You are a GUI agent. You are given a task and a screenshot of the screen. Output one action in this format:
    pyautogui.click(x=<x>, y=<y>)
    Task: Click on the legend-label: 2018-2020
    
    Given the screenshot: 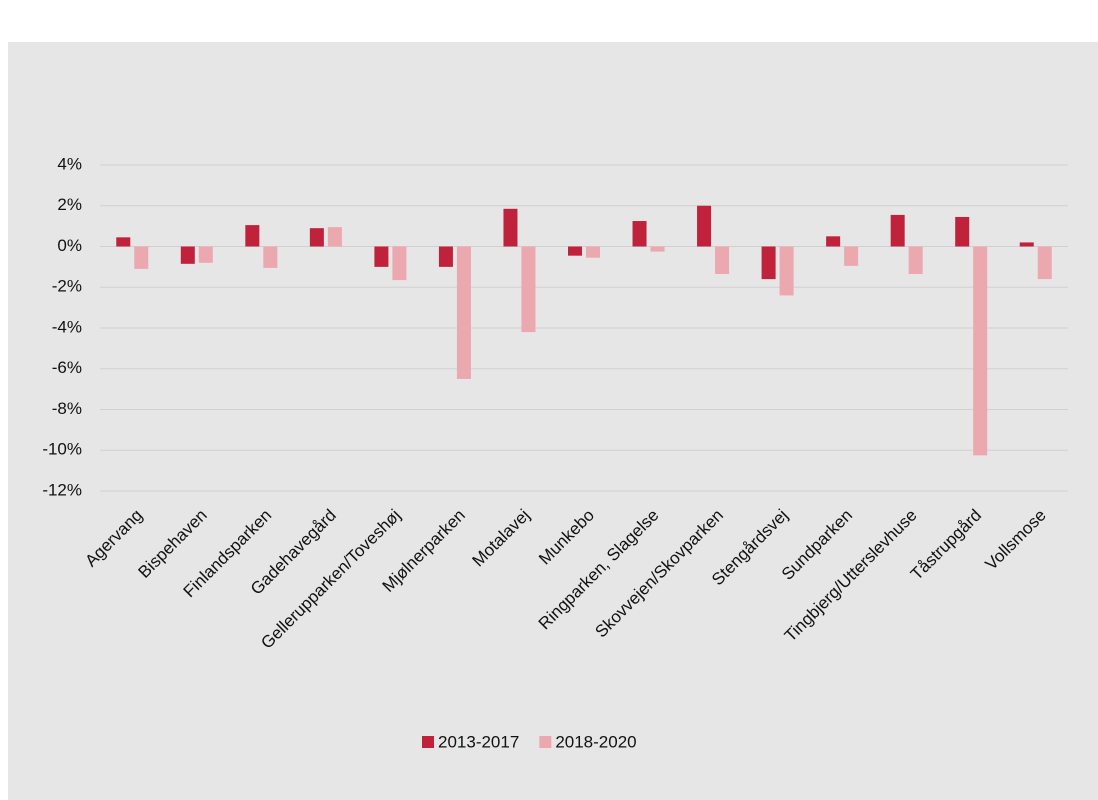 What is the action you would take?
    pyautogui.click(x=595, y=741)
    